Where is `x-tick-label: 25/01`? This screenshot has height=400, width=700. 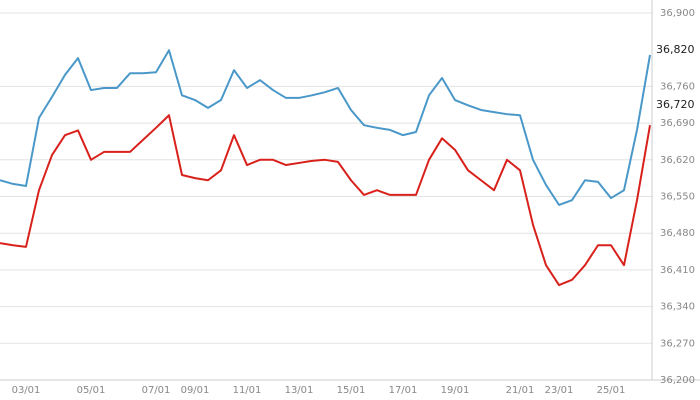 x-tick-label: 25/01 is located at coordinates (611, 390).